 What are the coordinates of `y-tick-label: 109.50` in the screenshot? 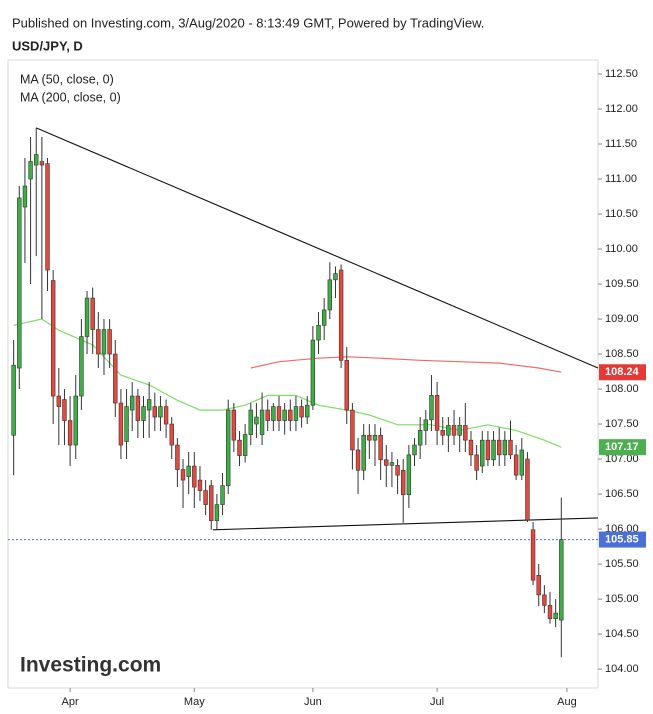 It's located at (622, 284).